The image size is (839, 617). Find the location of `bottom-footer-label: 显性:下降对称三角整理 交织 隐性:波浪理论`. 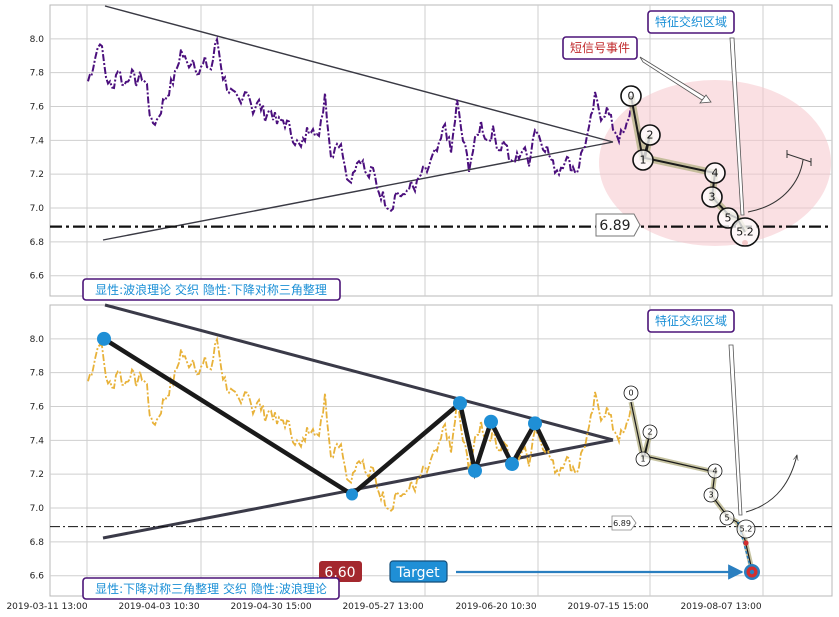

bottom-footer-label: 显性:下降对称三角整理 交织 隐性:波浪理论 is located at coordinates (211, 588).